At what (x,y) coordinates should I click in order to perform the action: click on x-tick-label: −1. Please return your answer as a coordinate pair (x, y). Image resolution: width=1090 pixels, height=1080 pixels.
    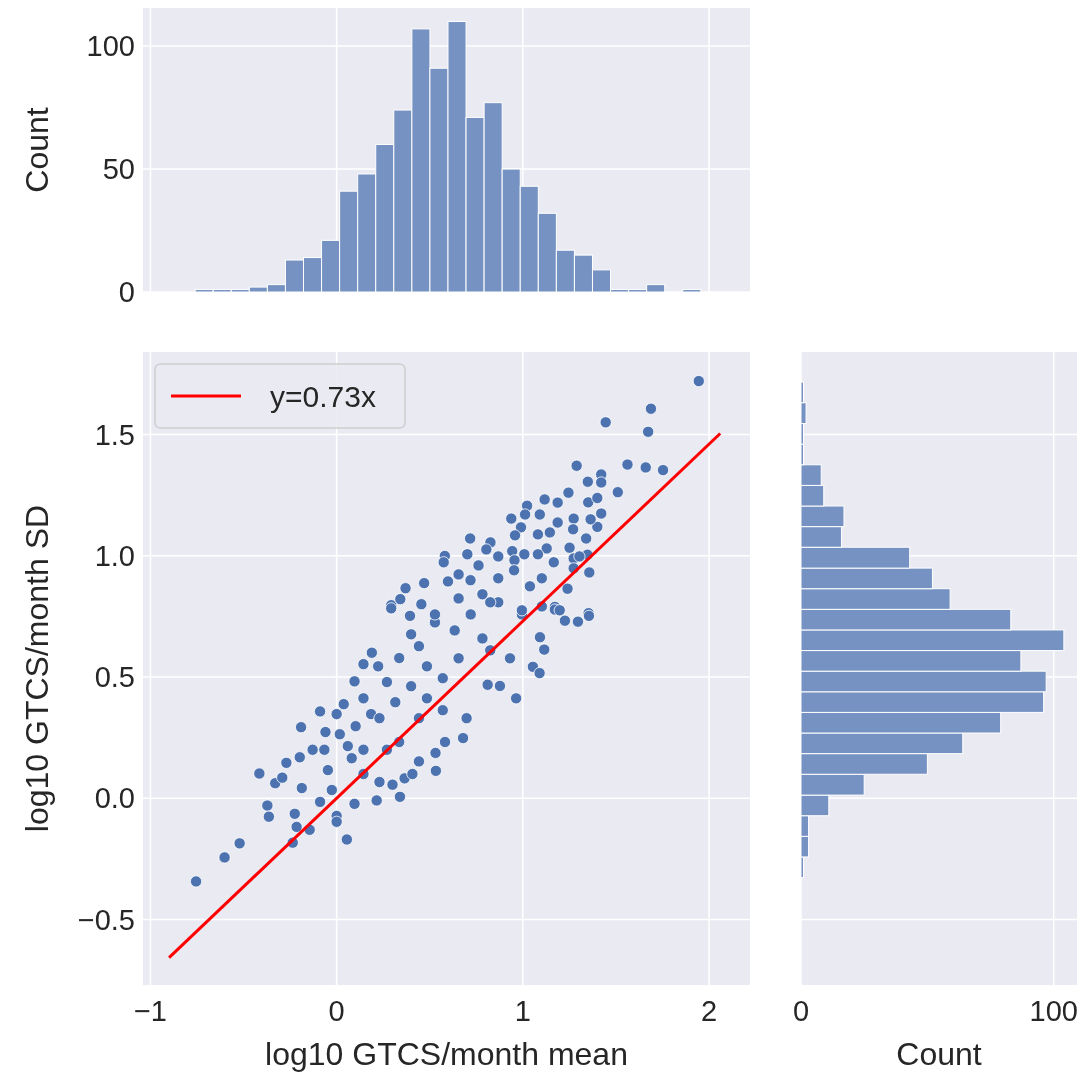
    Looking at the image, I should click on (150, 1011).